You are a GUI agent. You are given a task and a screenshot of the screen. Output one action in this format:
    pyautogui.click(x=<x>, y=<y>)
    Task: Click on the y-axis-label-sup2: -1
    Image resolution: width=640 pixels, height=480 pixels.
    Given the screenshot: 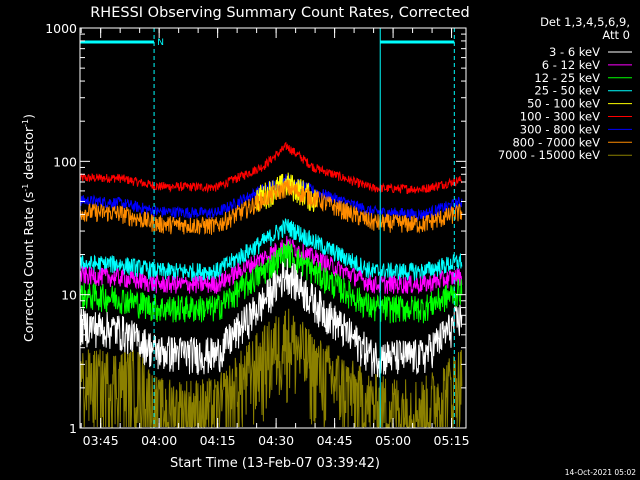 What is the action you would take?
    pyautogui.click(x=25, y=123)
    